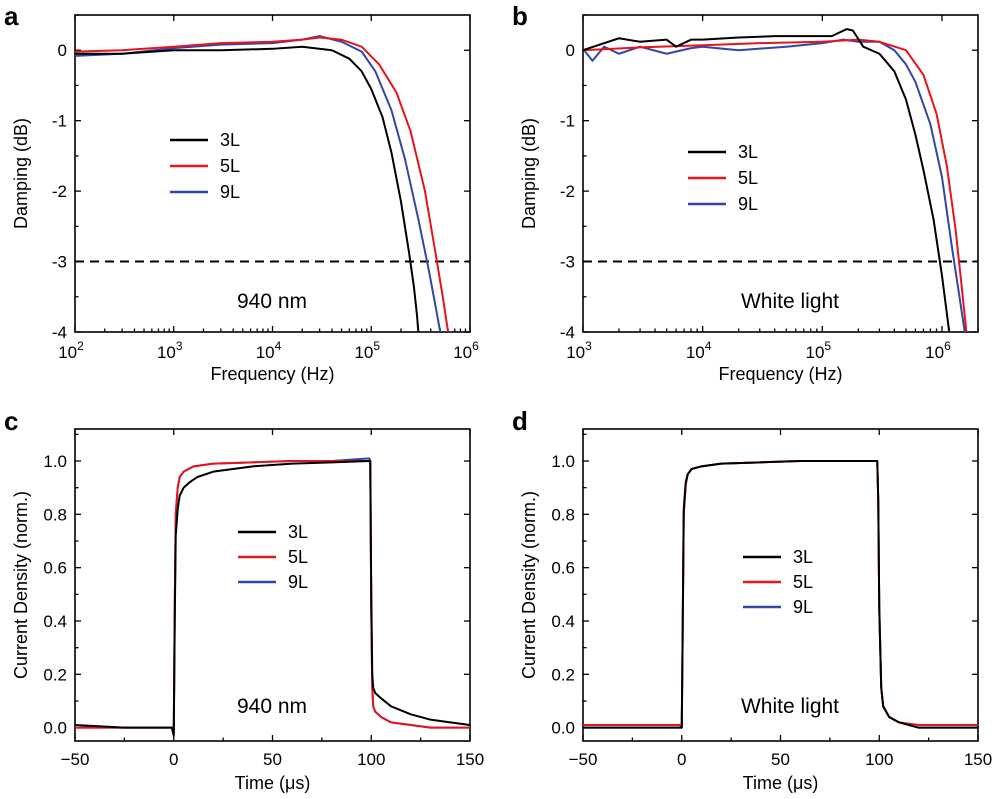  I want to click on x-tick-exponent: 2, so click(80, 346).